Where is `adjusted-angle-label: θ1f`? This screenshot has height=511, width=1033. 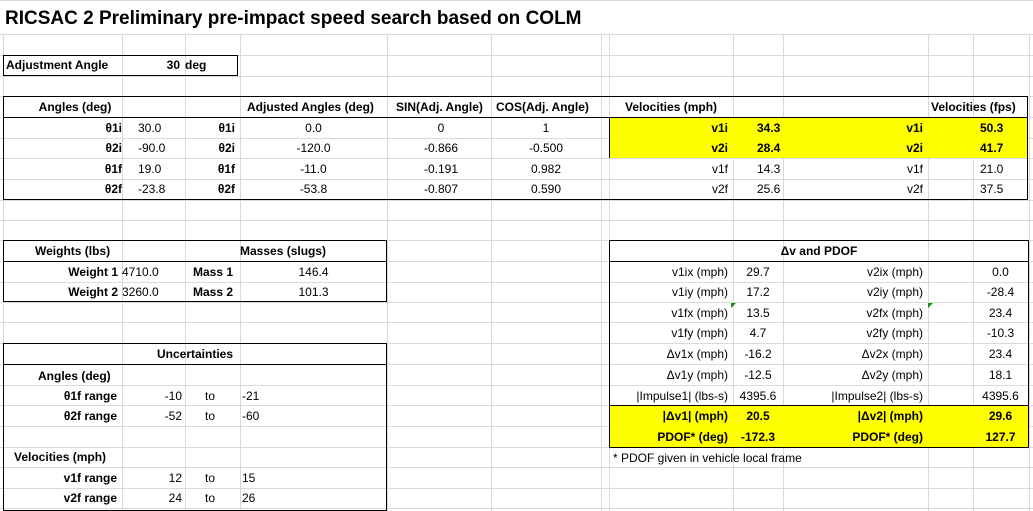 adjusted-angle-label: θ1f is located at coordinates (226, 169).